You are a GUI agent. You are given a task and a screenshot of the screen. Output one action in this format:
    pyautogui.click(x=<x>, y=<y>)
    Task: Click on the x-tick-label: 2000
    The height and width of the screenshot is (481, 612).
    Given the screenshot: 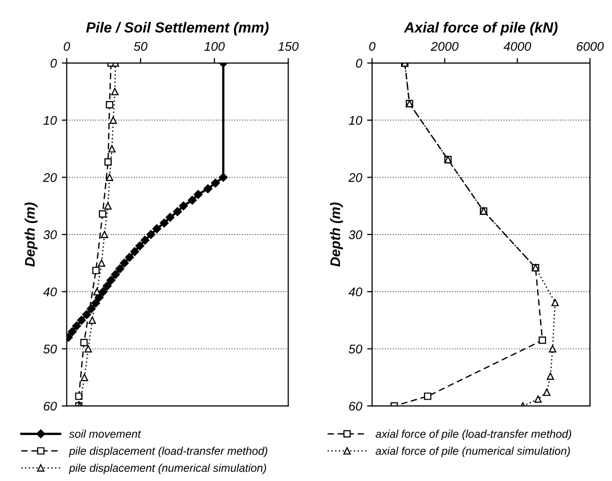 What is the action you would take?
    pyautogui.click(x=444, y=46)
    